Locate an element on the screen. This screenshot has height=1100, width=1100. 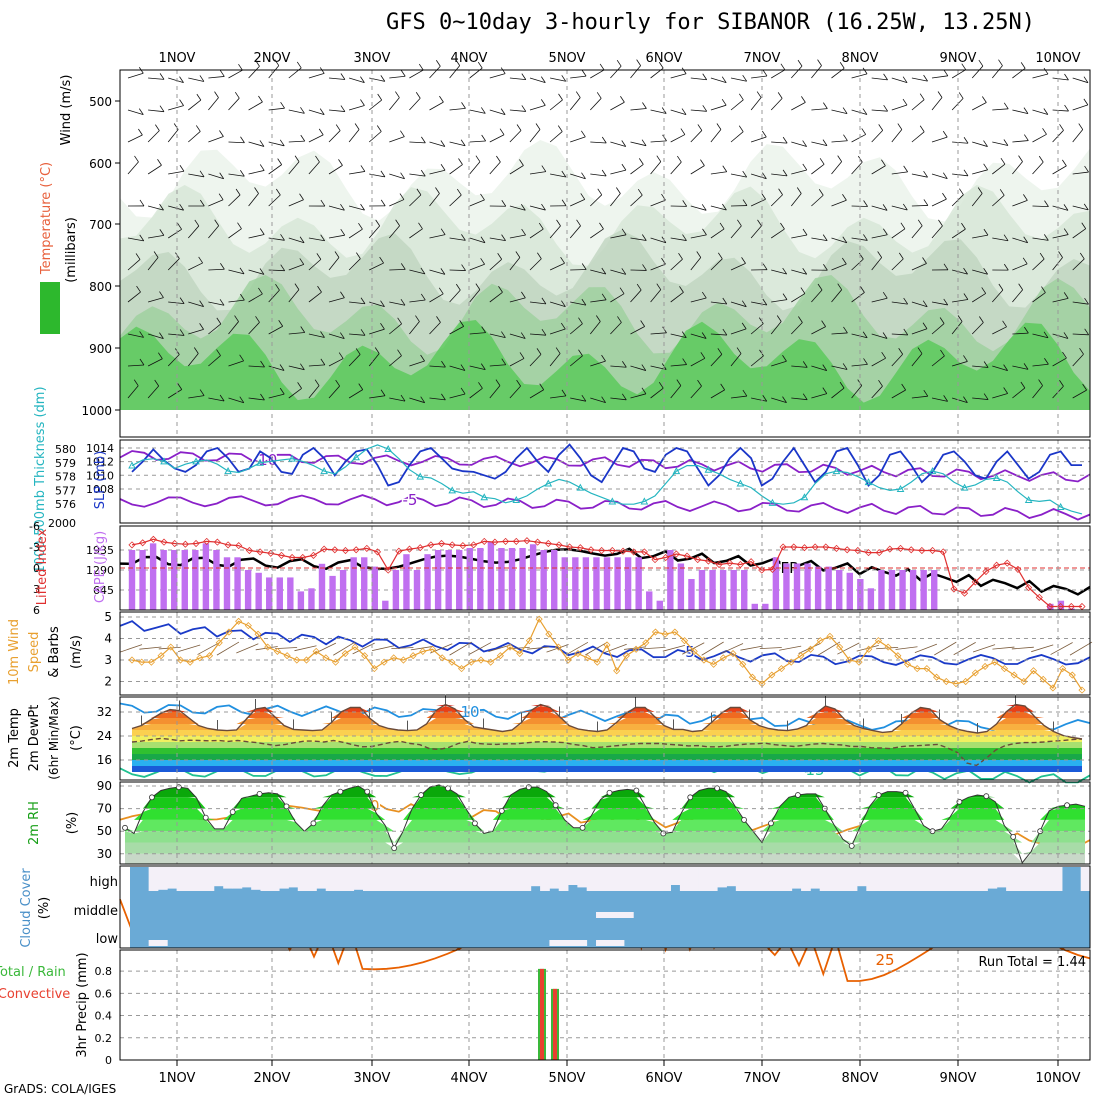
rh-band is located at coordinates (605, 837).